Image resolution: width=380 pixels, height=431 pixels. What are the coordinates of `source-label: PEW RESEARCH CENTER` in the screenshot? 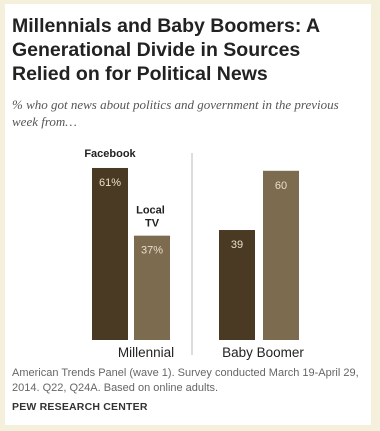 It's located at (80, 407).